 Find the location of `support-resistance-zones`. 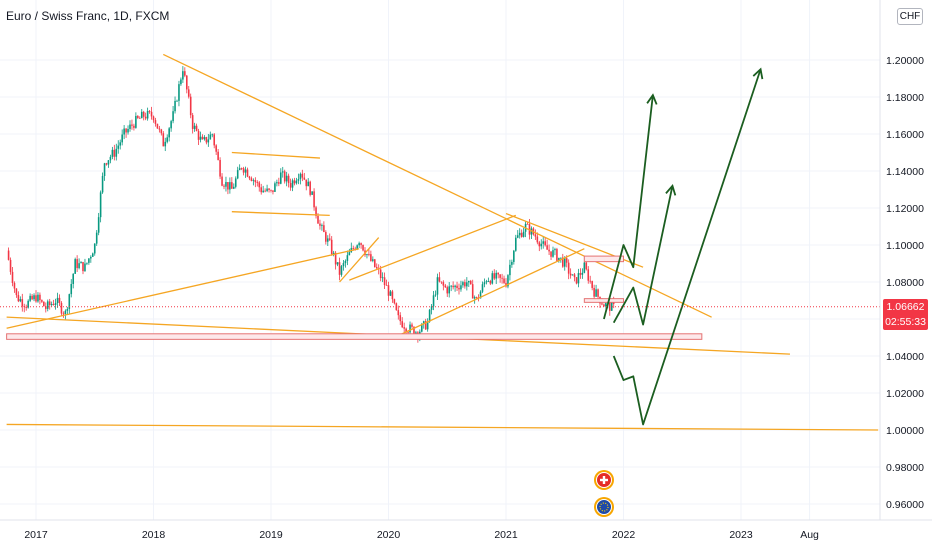

support-resistance-zones is located at coordinates (354, 297).